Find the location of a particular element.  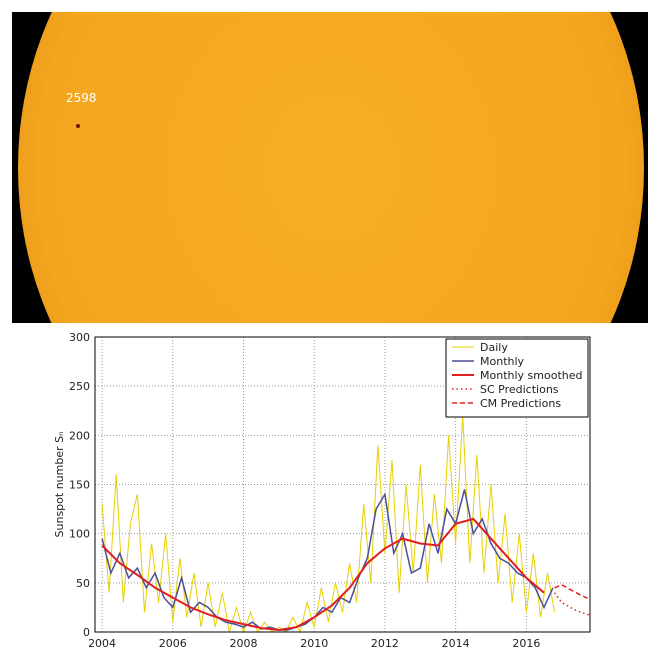

legend-label: SC Predictions is located at coordinates (519, 389).